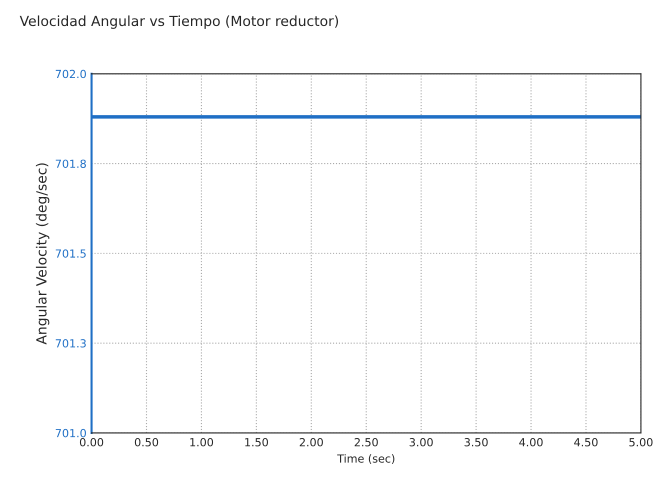 The image size is (654, 492). Describe the element at coordinates (202, 442) in the screenshot. I see `x-tick-label: 1.00` at that location.